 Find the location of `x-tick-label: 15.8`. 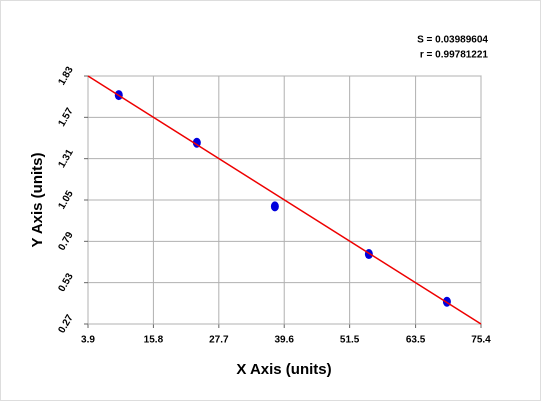

x-tick-label: 15.8 is located at coordinates (154, 340).